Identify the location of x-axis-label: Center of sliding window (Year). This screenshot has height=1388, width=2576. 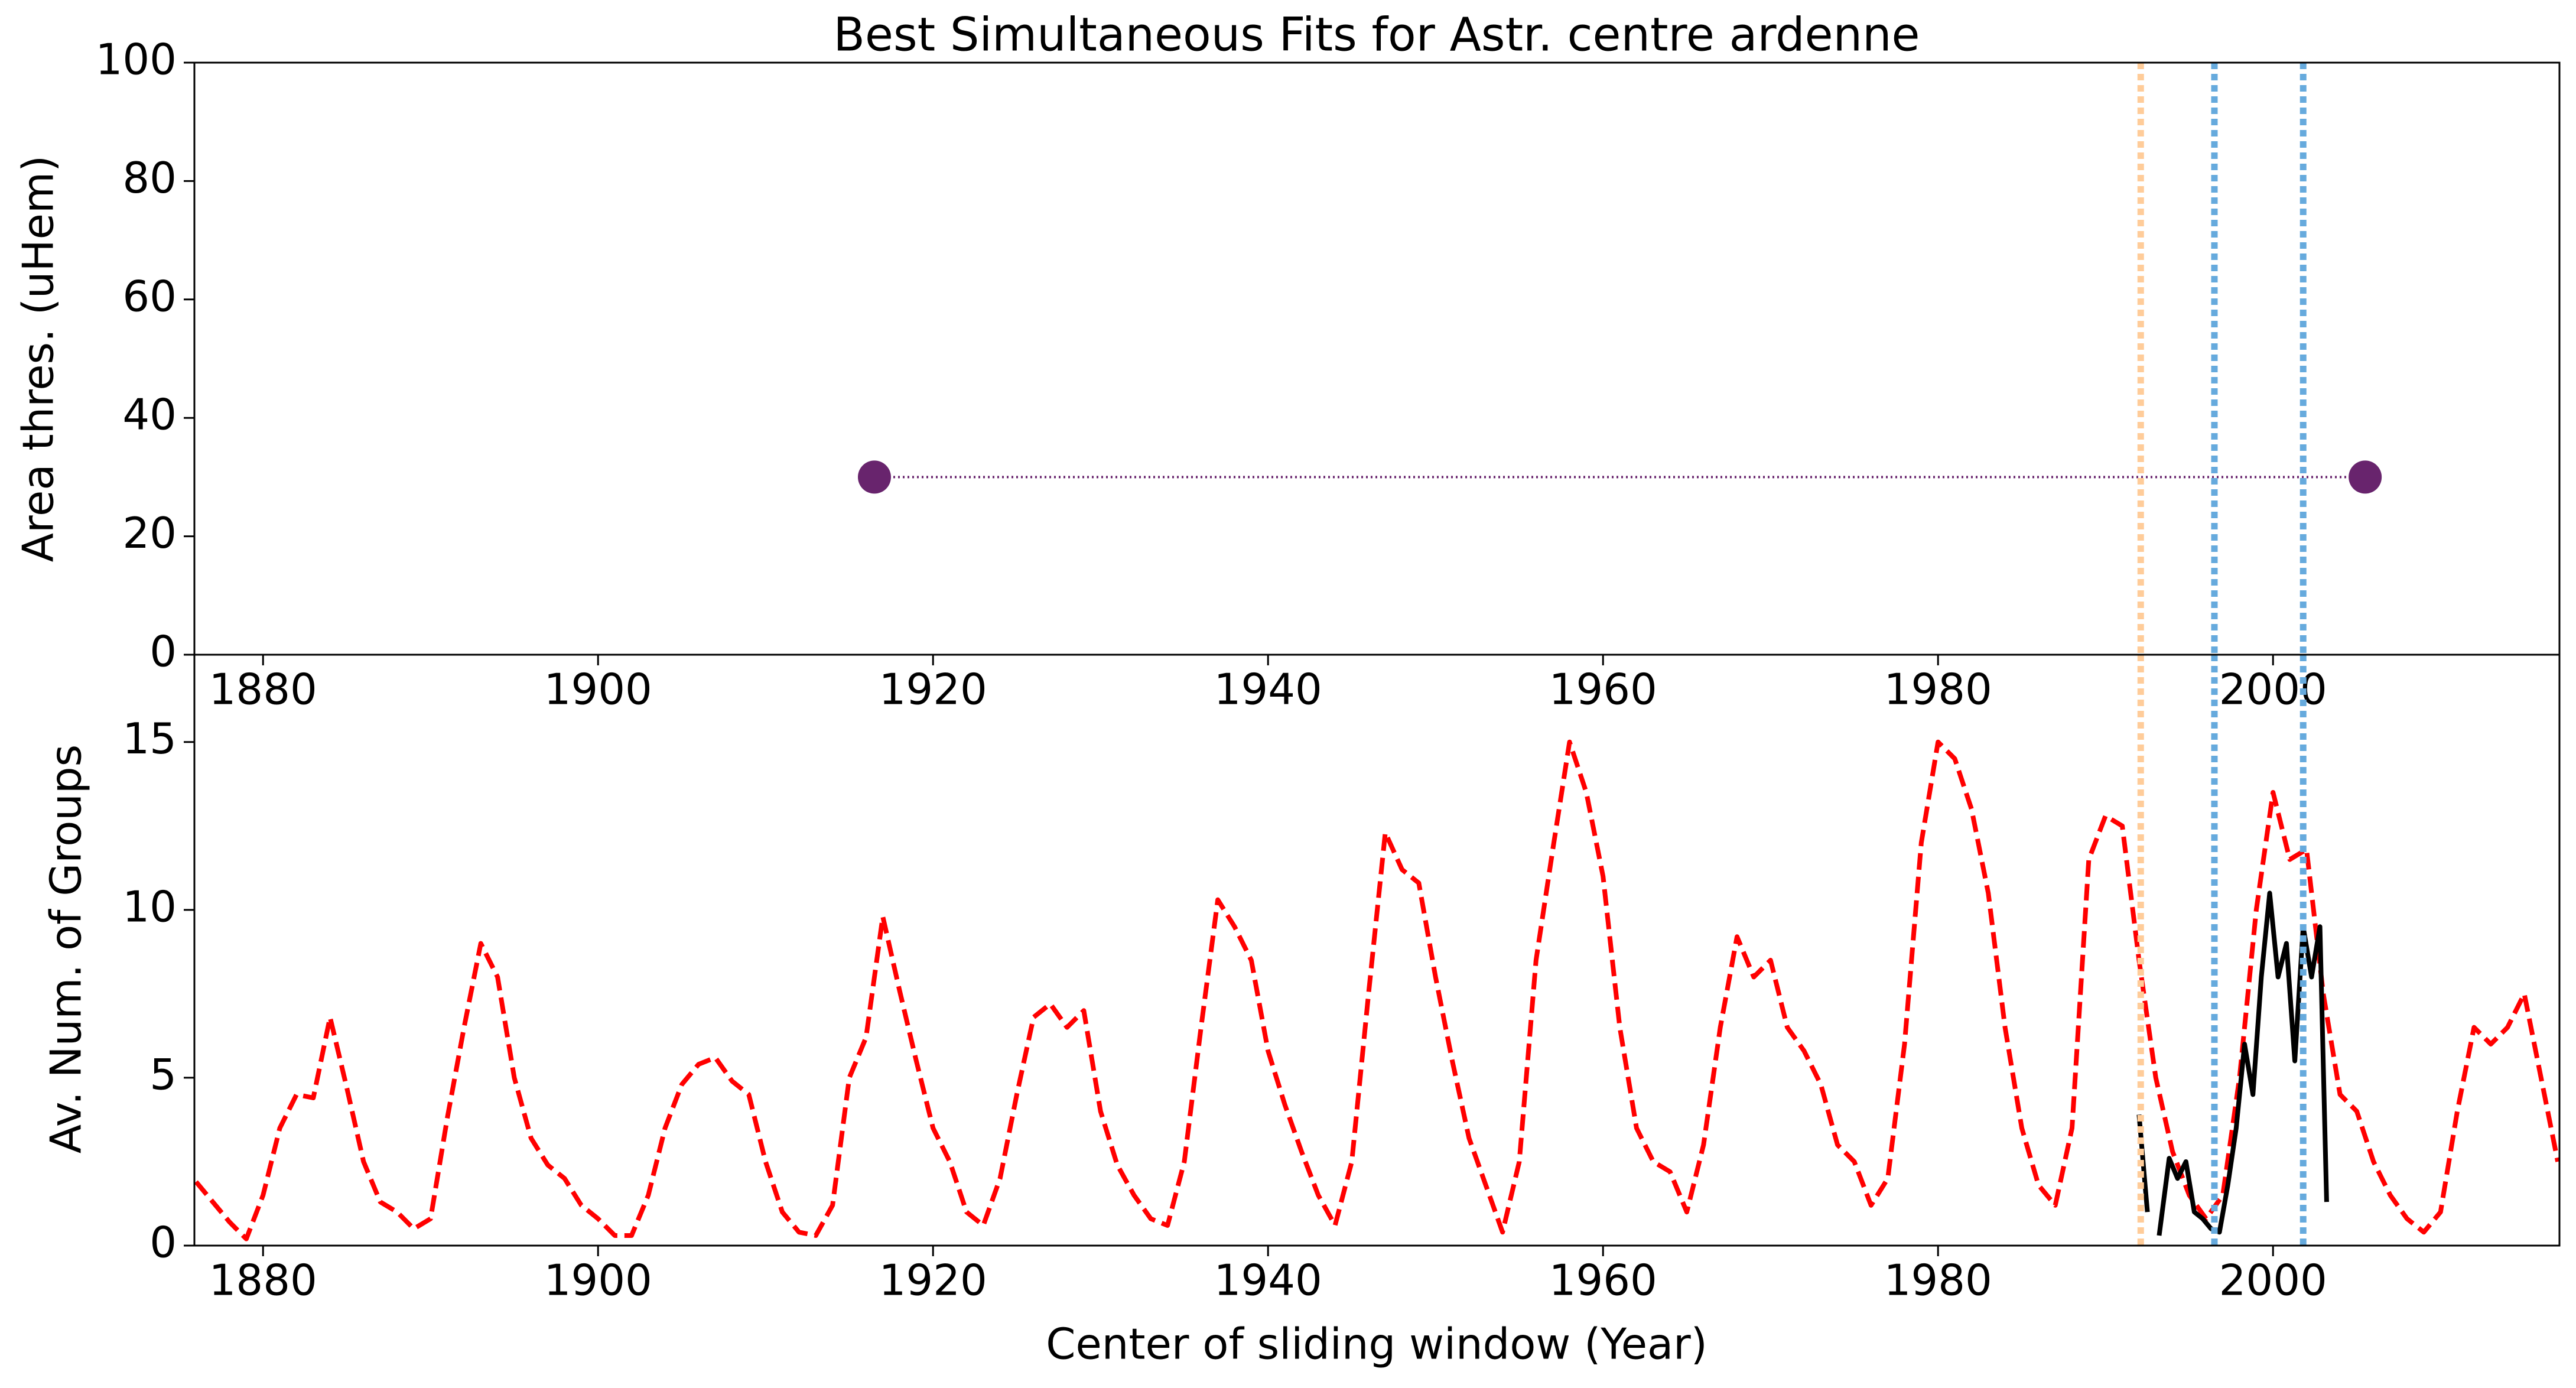
(1376, 1344).